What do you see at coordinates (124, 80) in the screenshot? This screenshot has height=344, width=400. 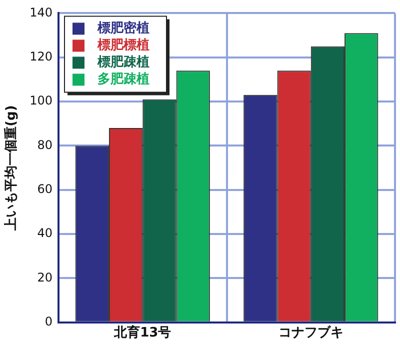 I see `legend-label: 多肥疎植` at bounding box center [124, 80].